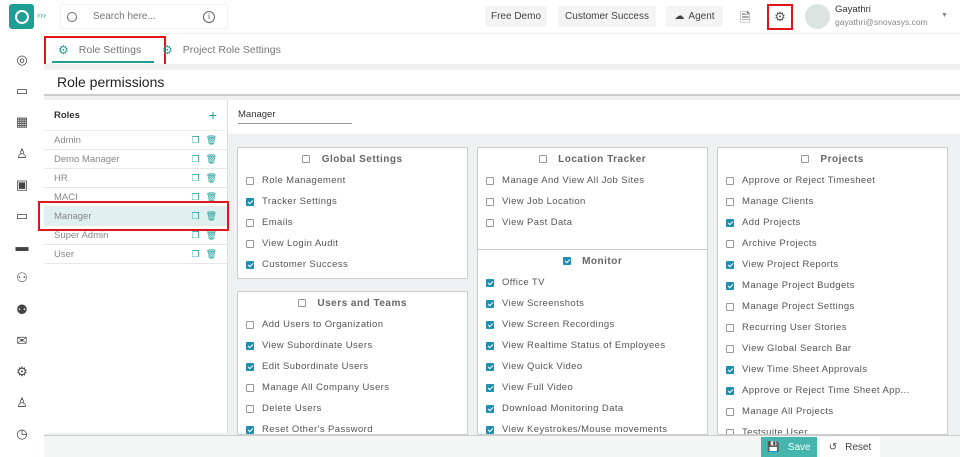 The width and height of the screenshot is (960, 457). Describe the element at coordinates (295, 116) in the screenshot. I see `role-name-field: Manager` at that location.